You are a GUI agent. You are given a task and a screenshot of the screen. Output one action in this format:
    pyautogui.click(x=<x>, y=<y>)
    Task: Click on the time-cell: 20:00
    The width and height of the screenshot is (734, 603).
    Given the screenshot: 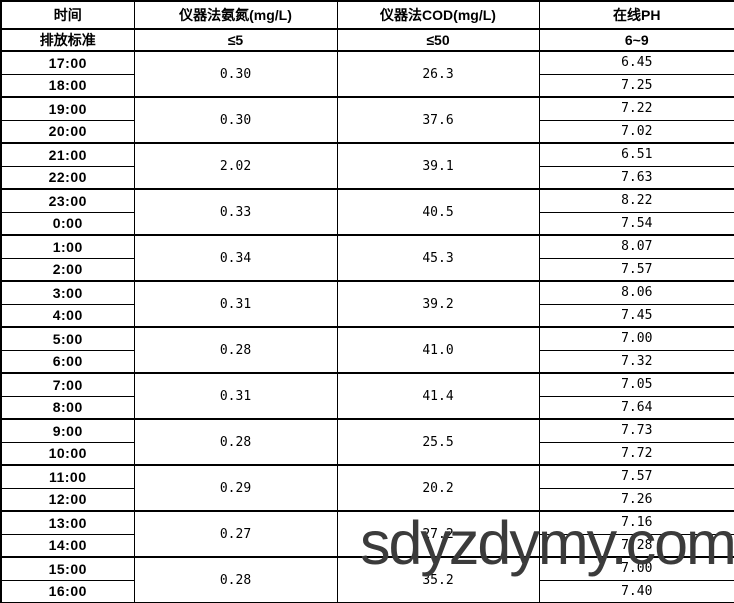 What is the action you would take?
    pyautogui.click(x=67, y=131)
    